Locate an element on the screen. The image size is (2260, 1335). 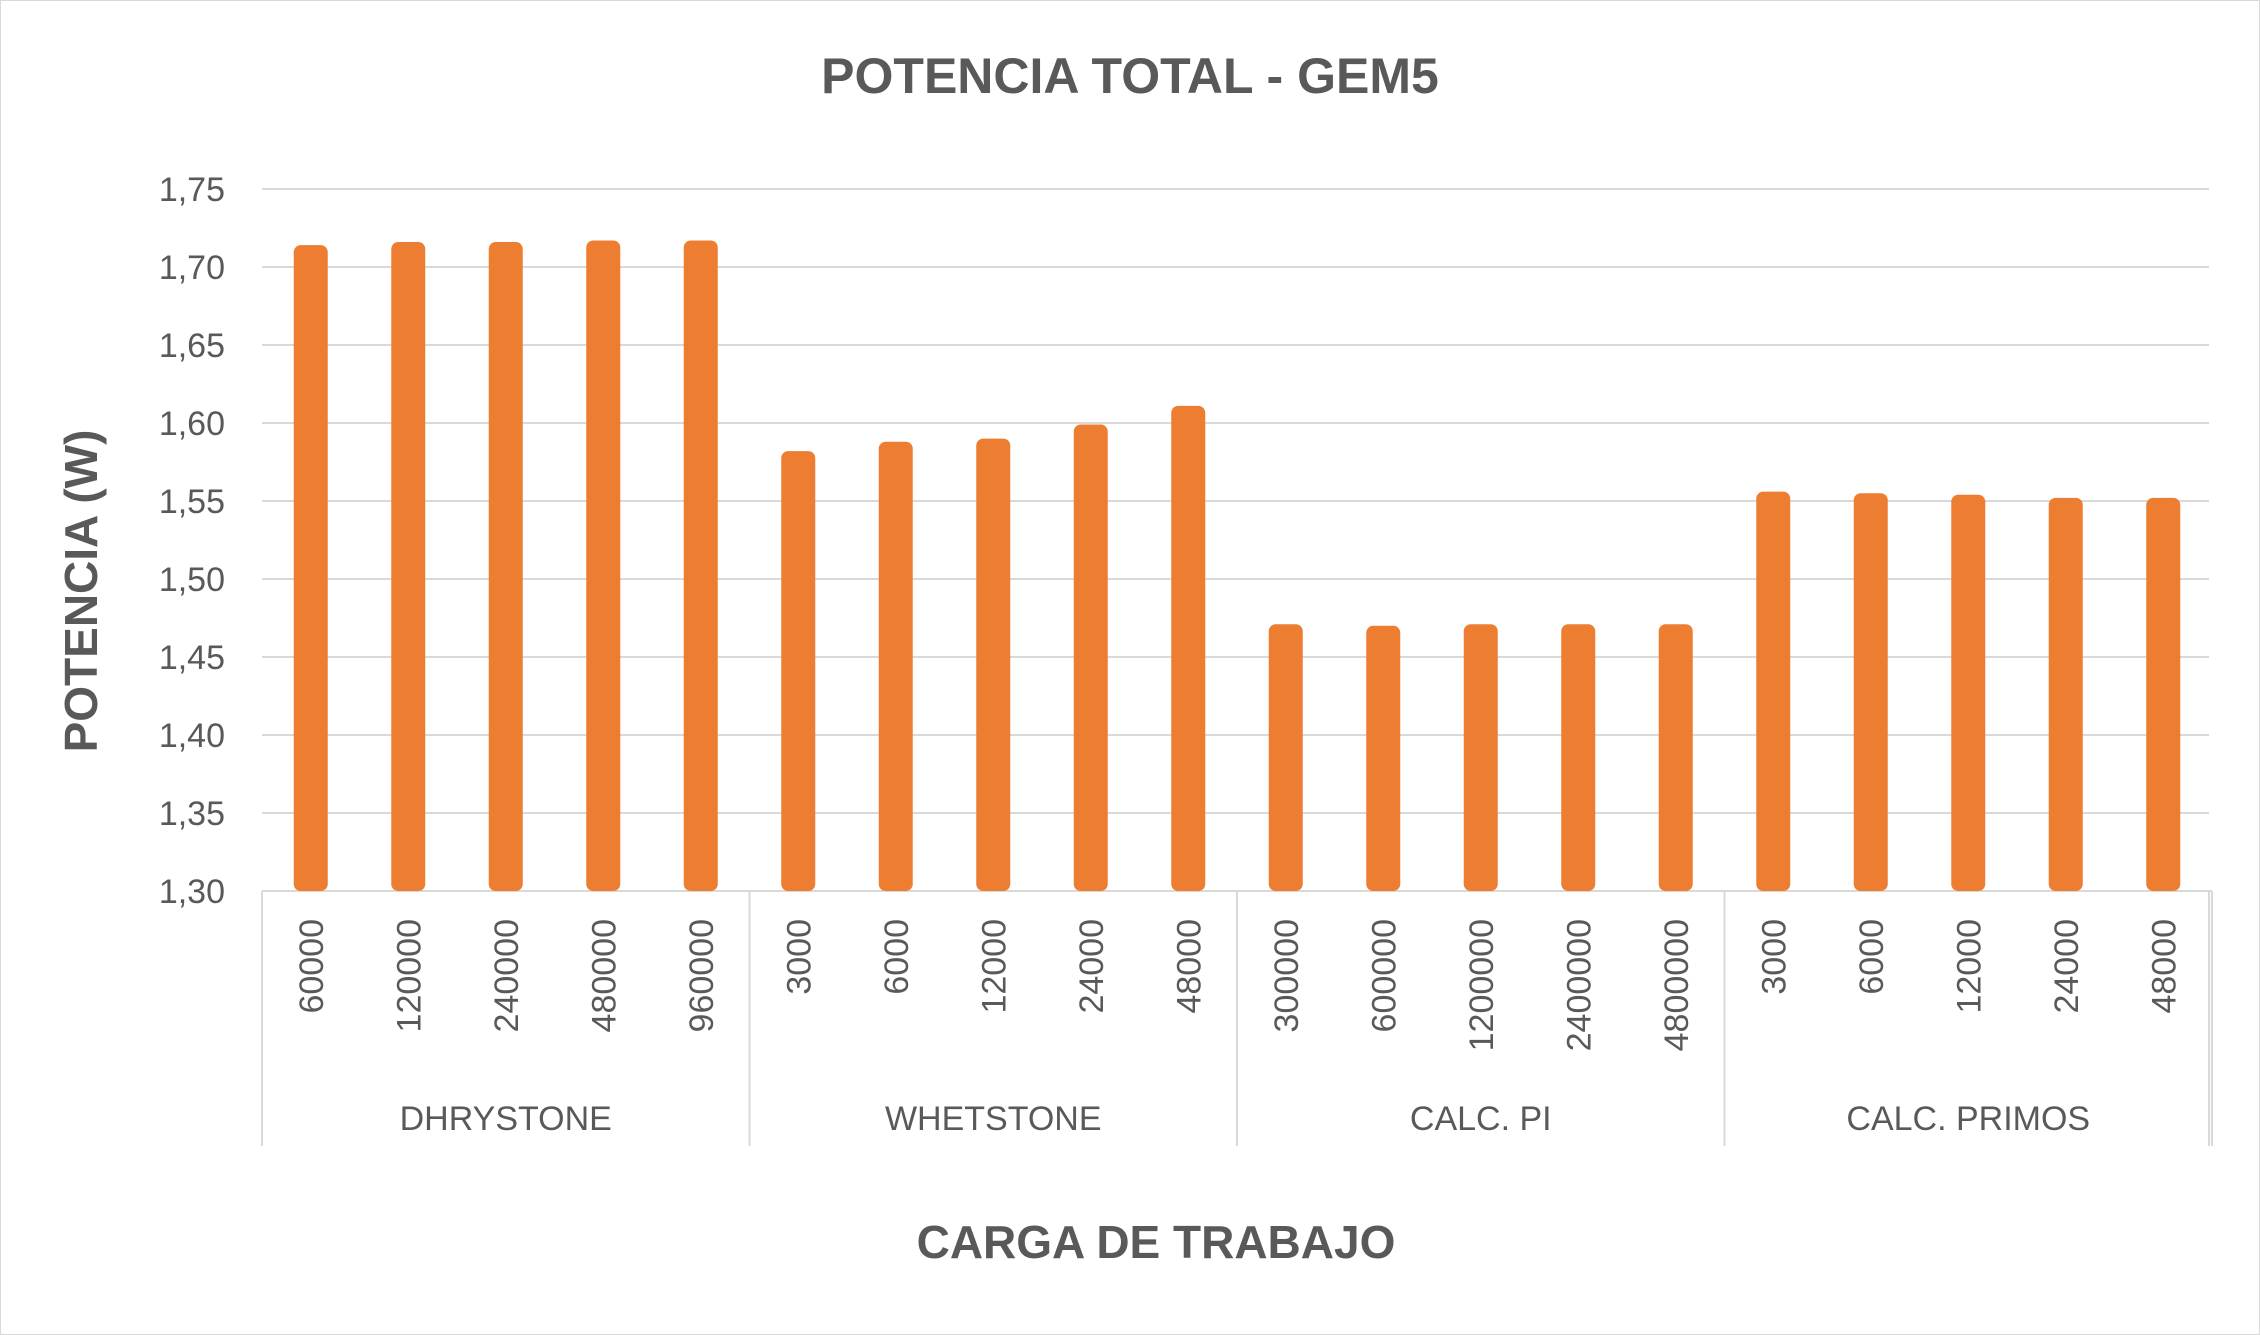
y-tick-label: 1,65 is located at coordinates (192, 346).